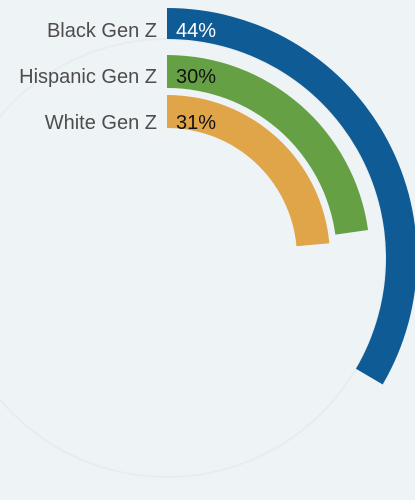 This screenshot has width=415, height=500. I want to click on category-label-white-gen-z: White Gen Z, so click(101, 123).